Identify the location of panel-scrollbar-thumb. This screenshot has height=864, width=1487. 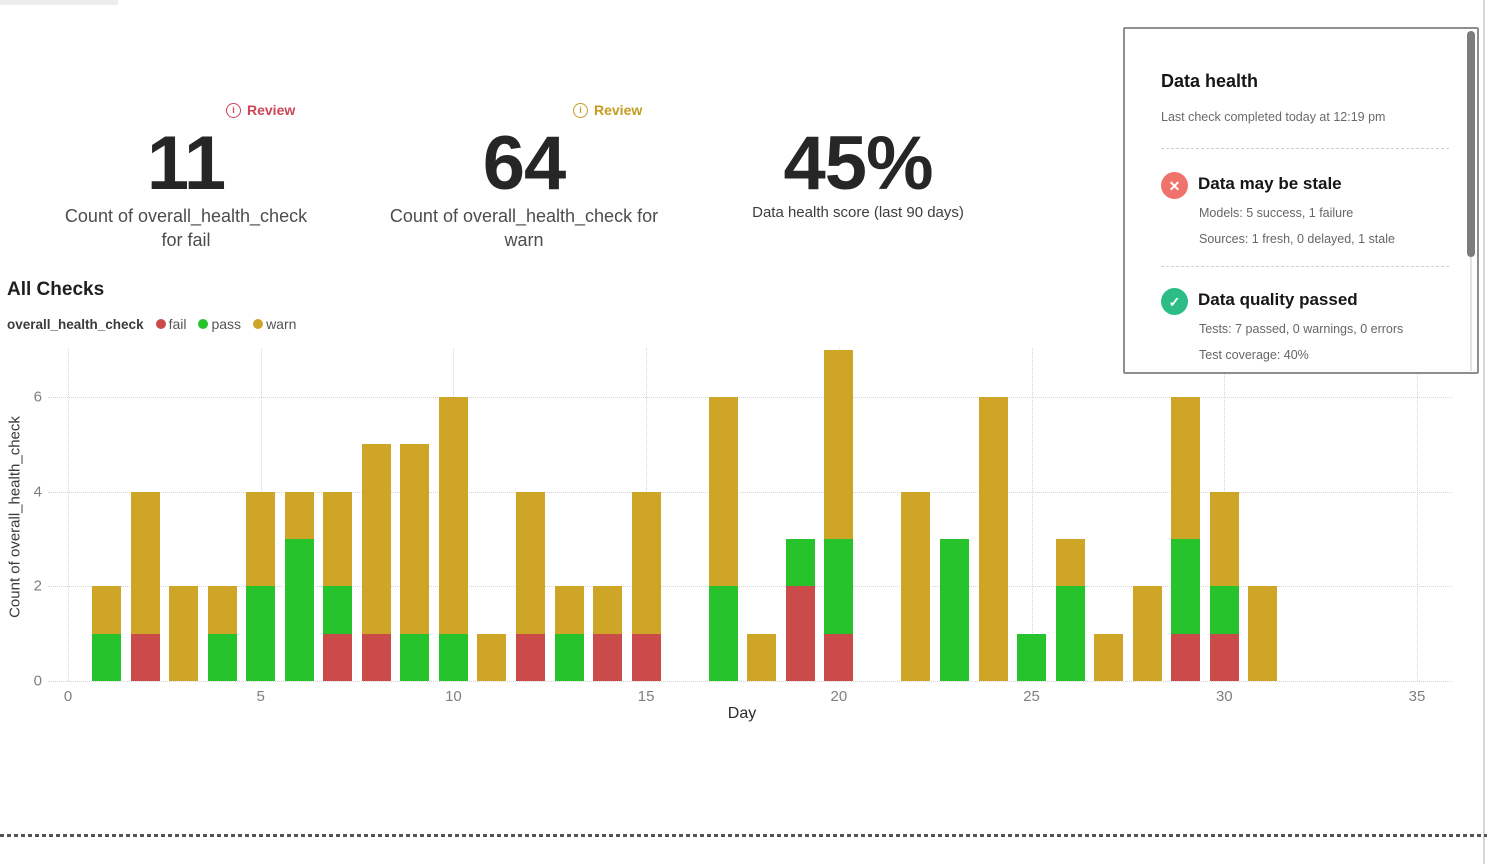
(1471, 144).